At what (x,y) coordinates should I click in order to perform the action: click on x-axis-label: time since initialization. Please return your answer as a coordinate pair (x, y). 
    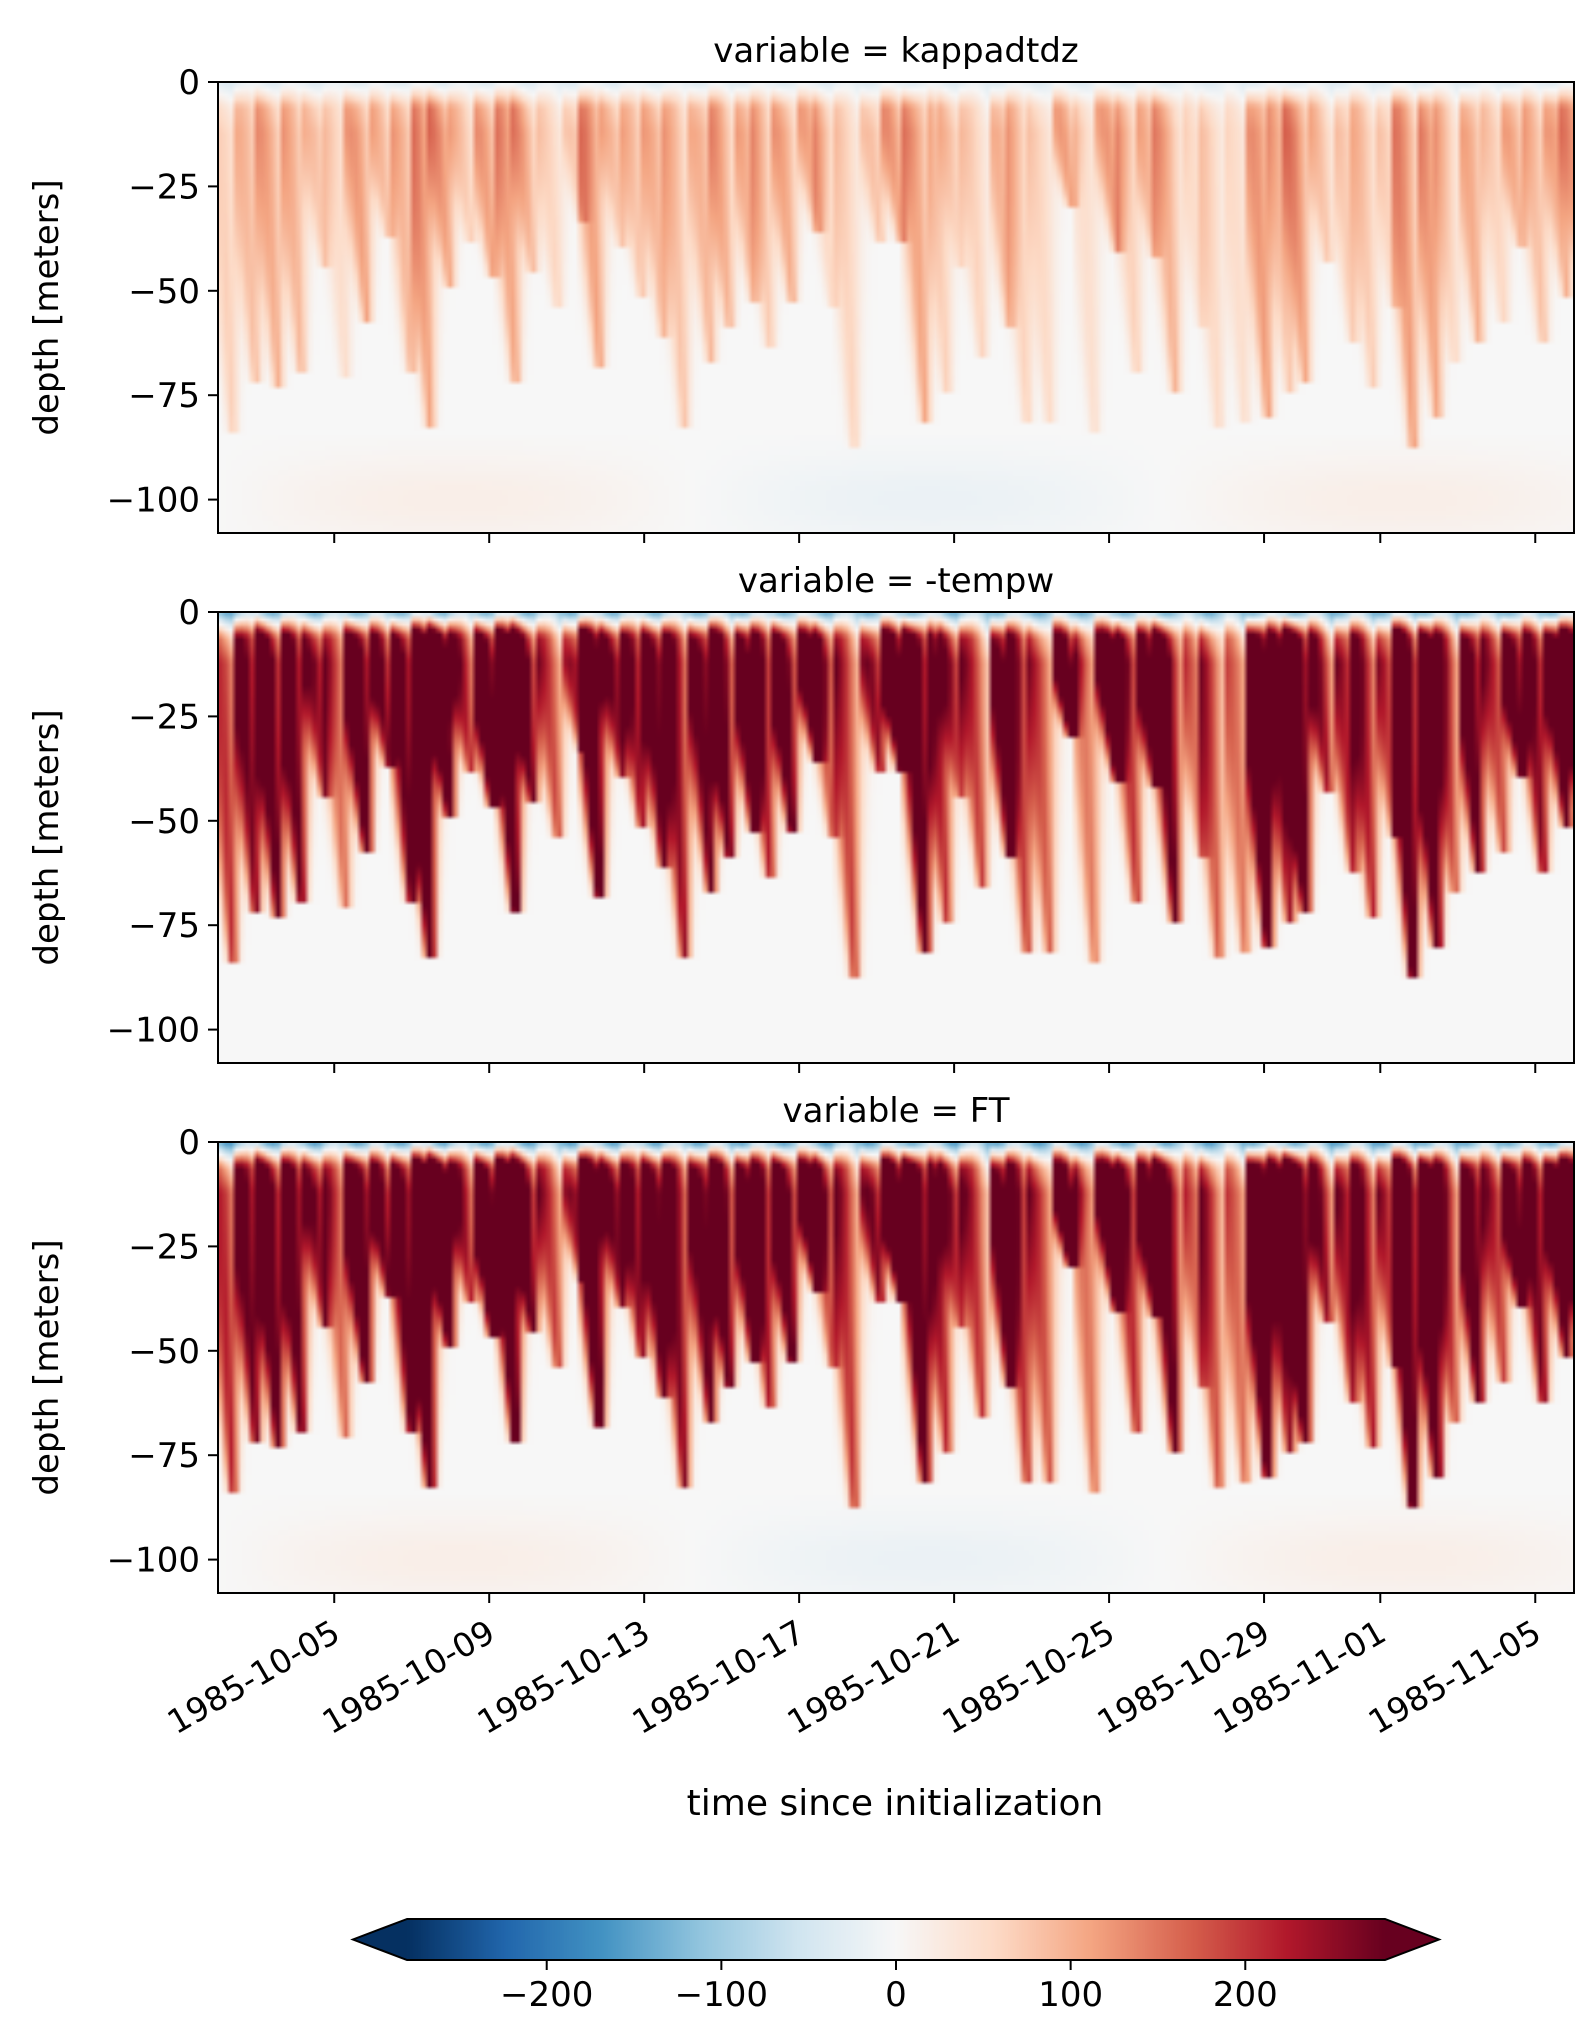
    Looking at the image, I should click on (895, 1803).